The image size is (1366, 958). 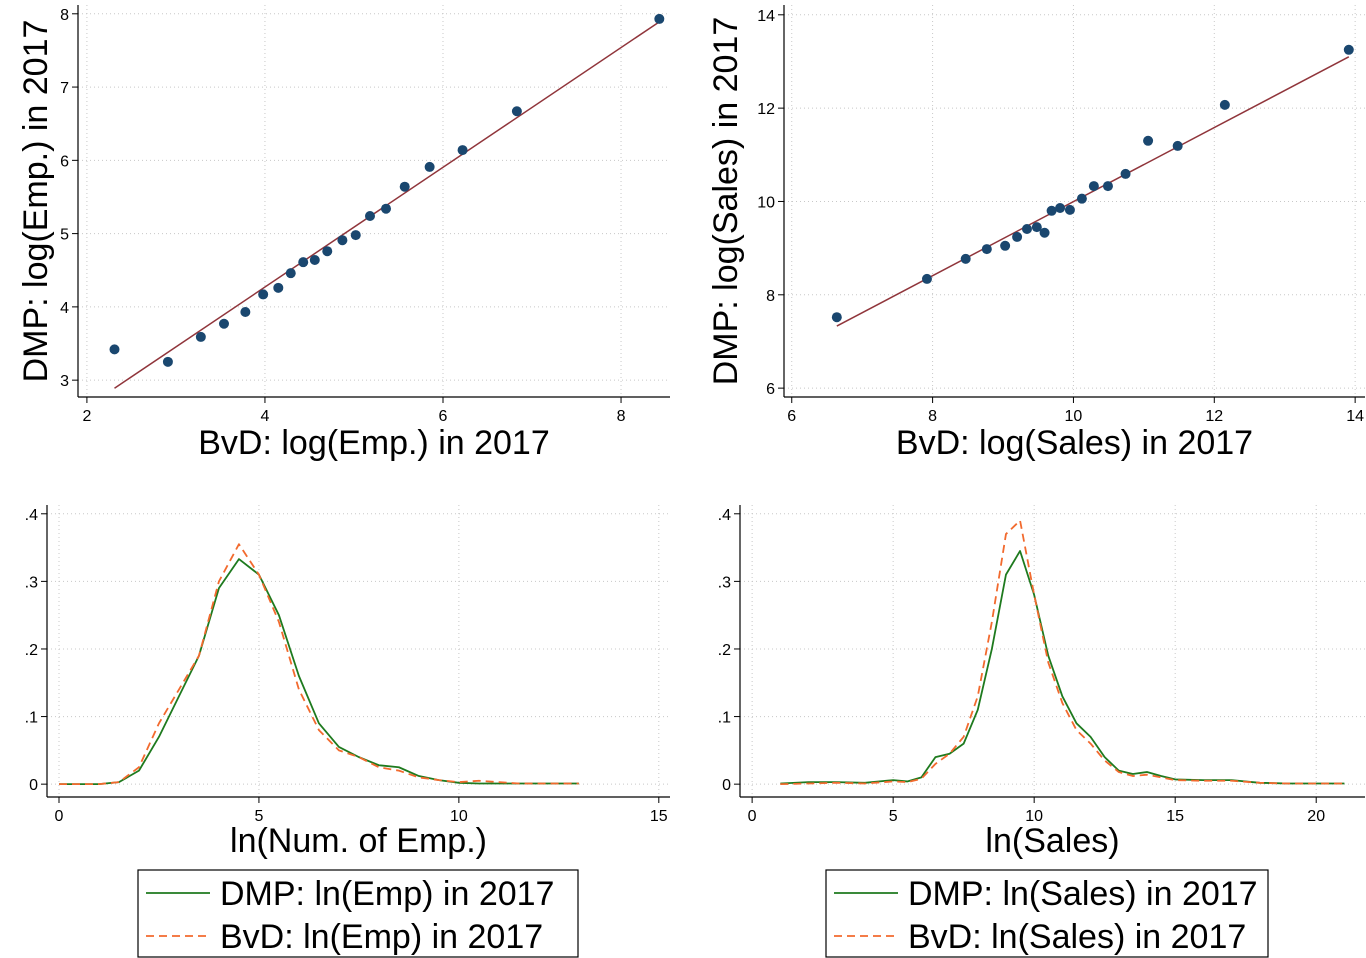 What do you see at coordinates (36, 201) in the screenshot?
I see `y-axis-title: DMP: log(Emp.) in 2017` at bounding box center [36, 201].